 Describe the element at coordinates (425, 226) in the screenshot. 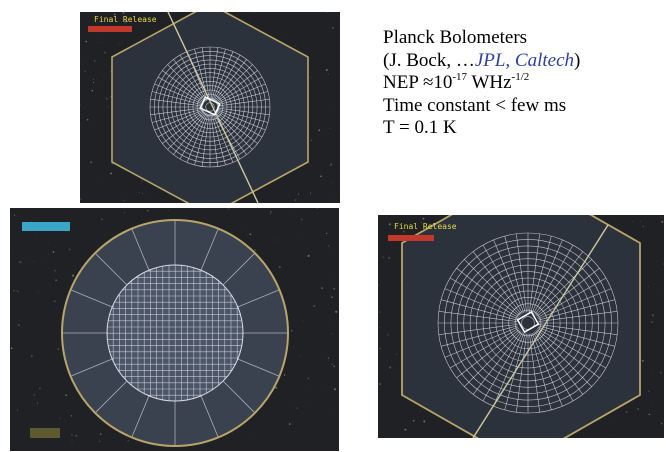

I see `overlay-label: Final Release` at that location.